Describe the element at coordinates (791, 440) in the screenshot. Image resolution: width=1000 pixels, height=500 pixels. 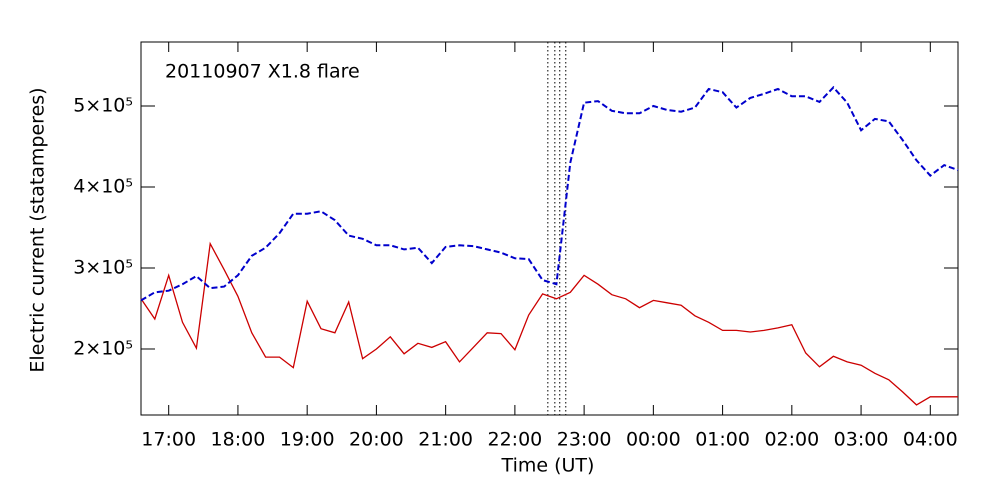
I see `x-tick-label: 02:00` at that location.